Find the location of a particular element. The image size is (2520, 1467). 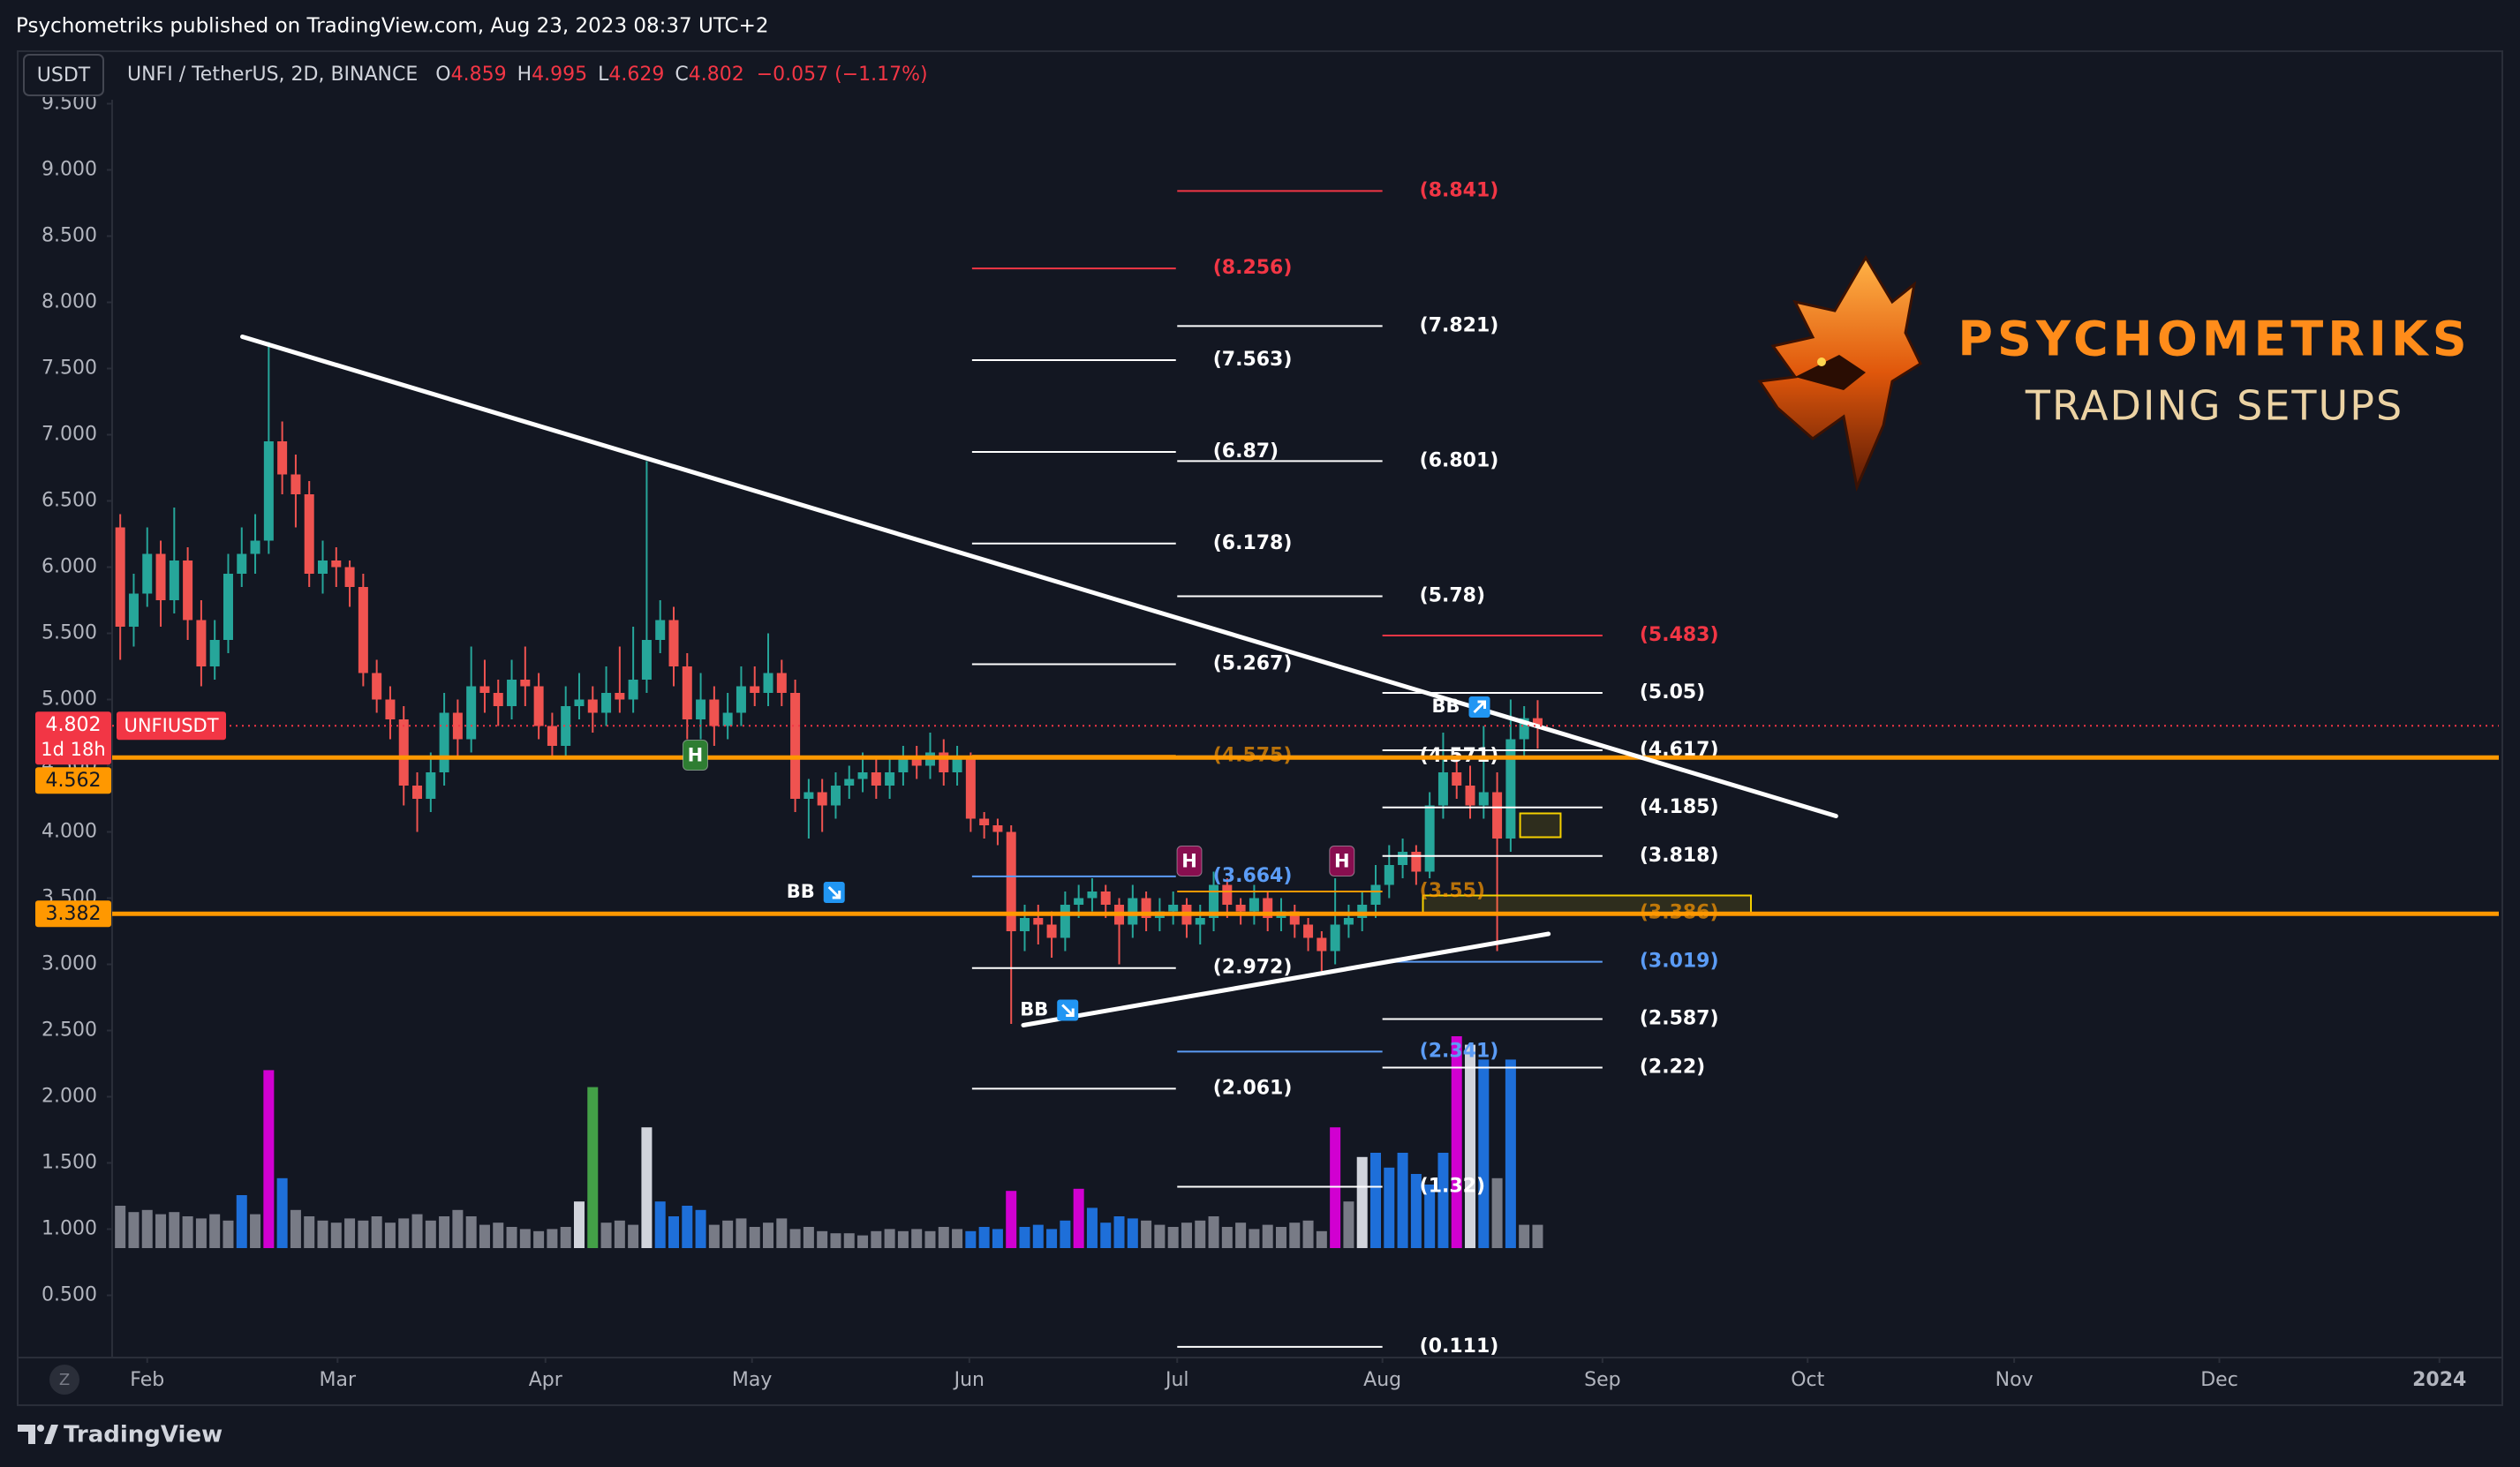

x-tick-label: Jun is located at coordinates (969, 1380).